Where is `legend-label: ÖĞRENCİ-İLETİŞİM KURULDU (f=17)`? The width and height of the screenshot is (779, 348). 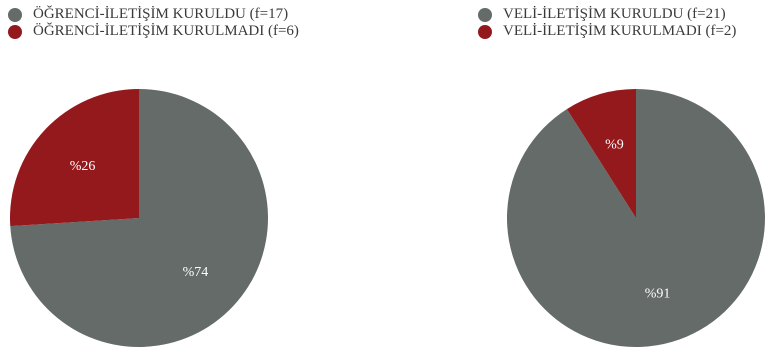
legend-label: ÖĞRENCİ-İLETİŞİM KURULDU (f=17) is located at coordinates (161, 14).